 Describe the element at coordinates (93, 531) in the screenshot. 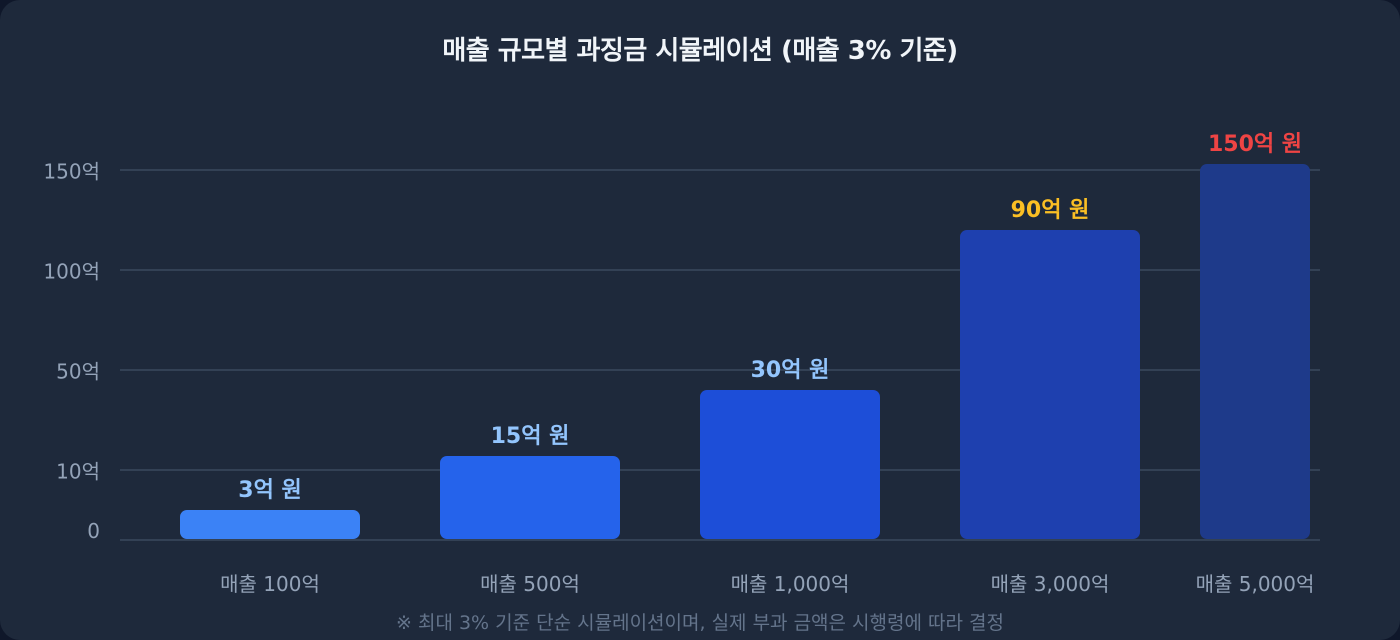

I see `y-tick-label: 0` at that location.